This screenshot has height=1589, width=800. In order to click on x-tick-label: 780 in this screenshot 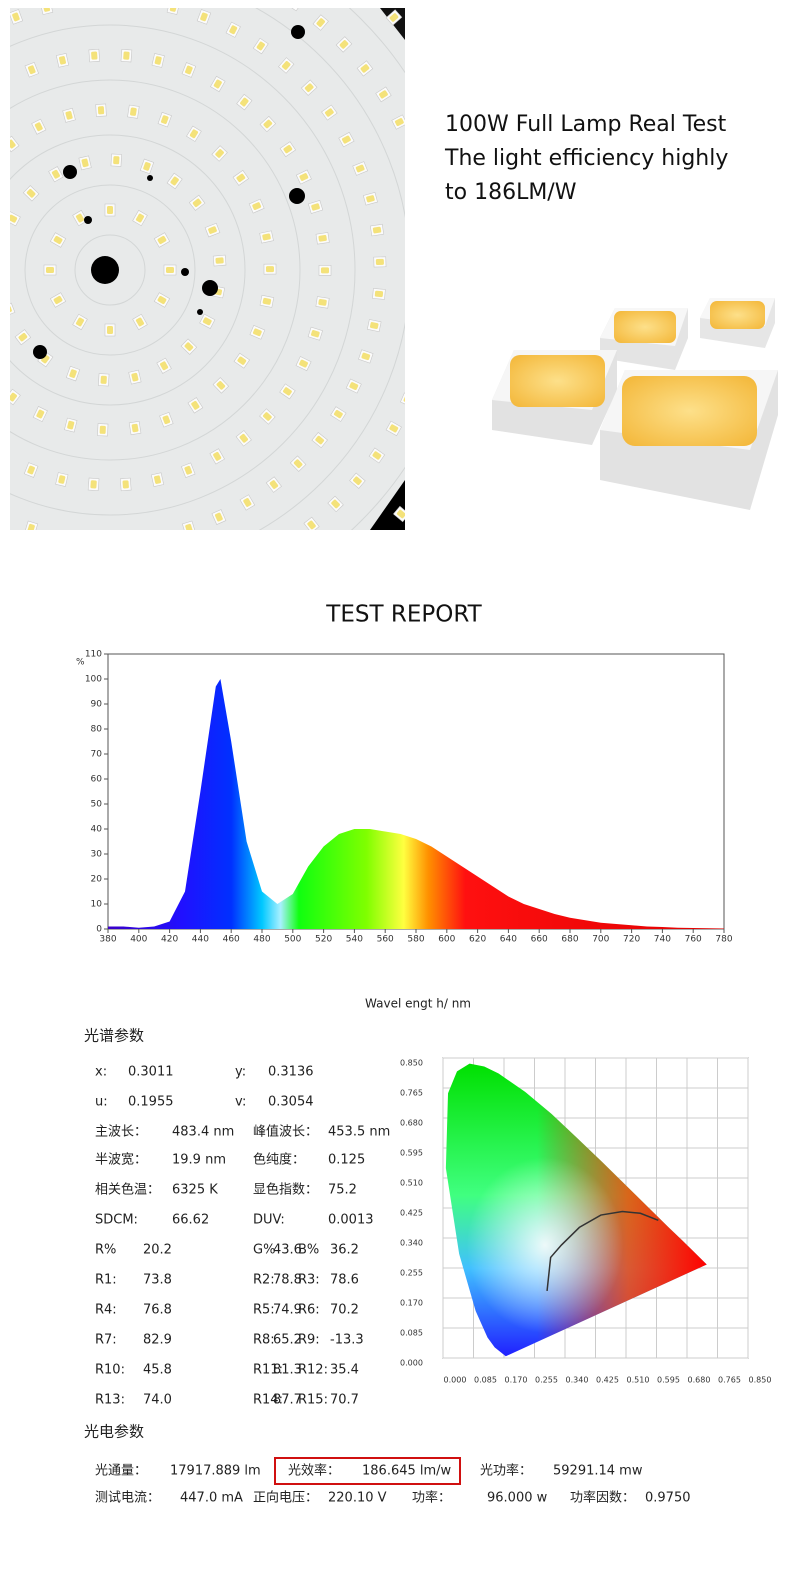, I will do `click(723, 940)`.